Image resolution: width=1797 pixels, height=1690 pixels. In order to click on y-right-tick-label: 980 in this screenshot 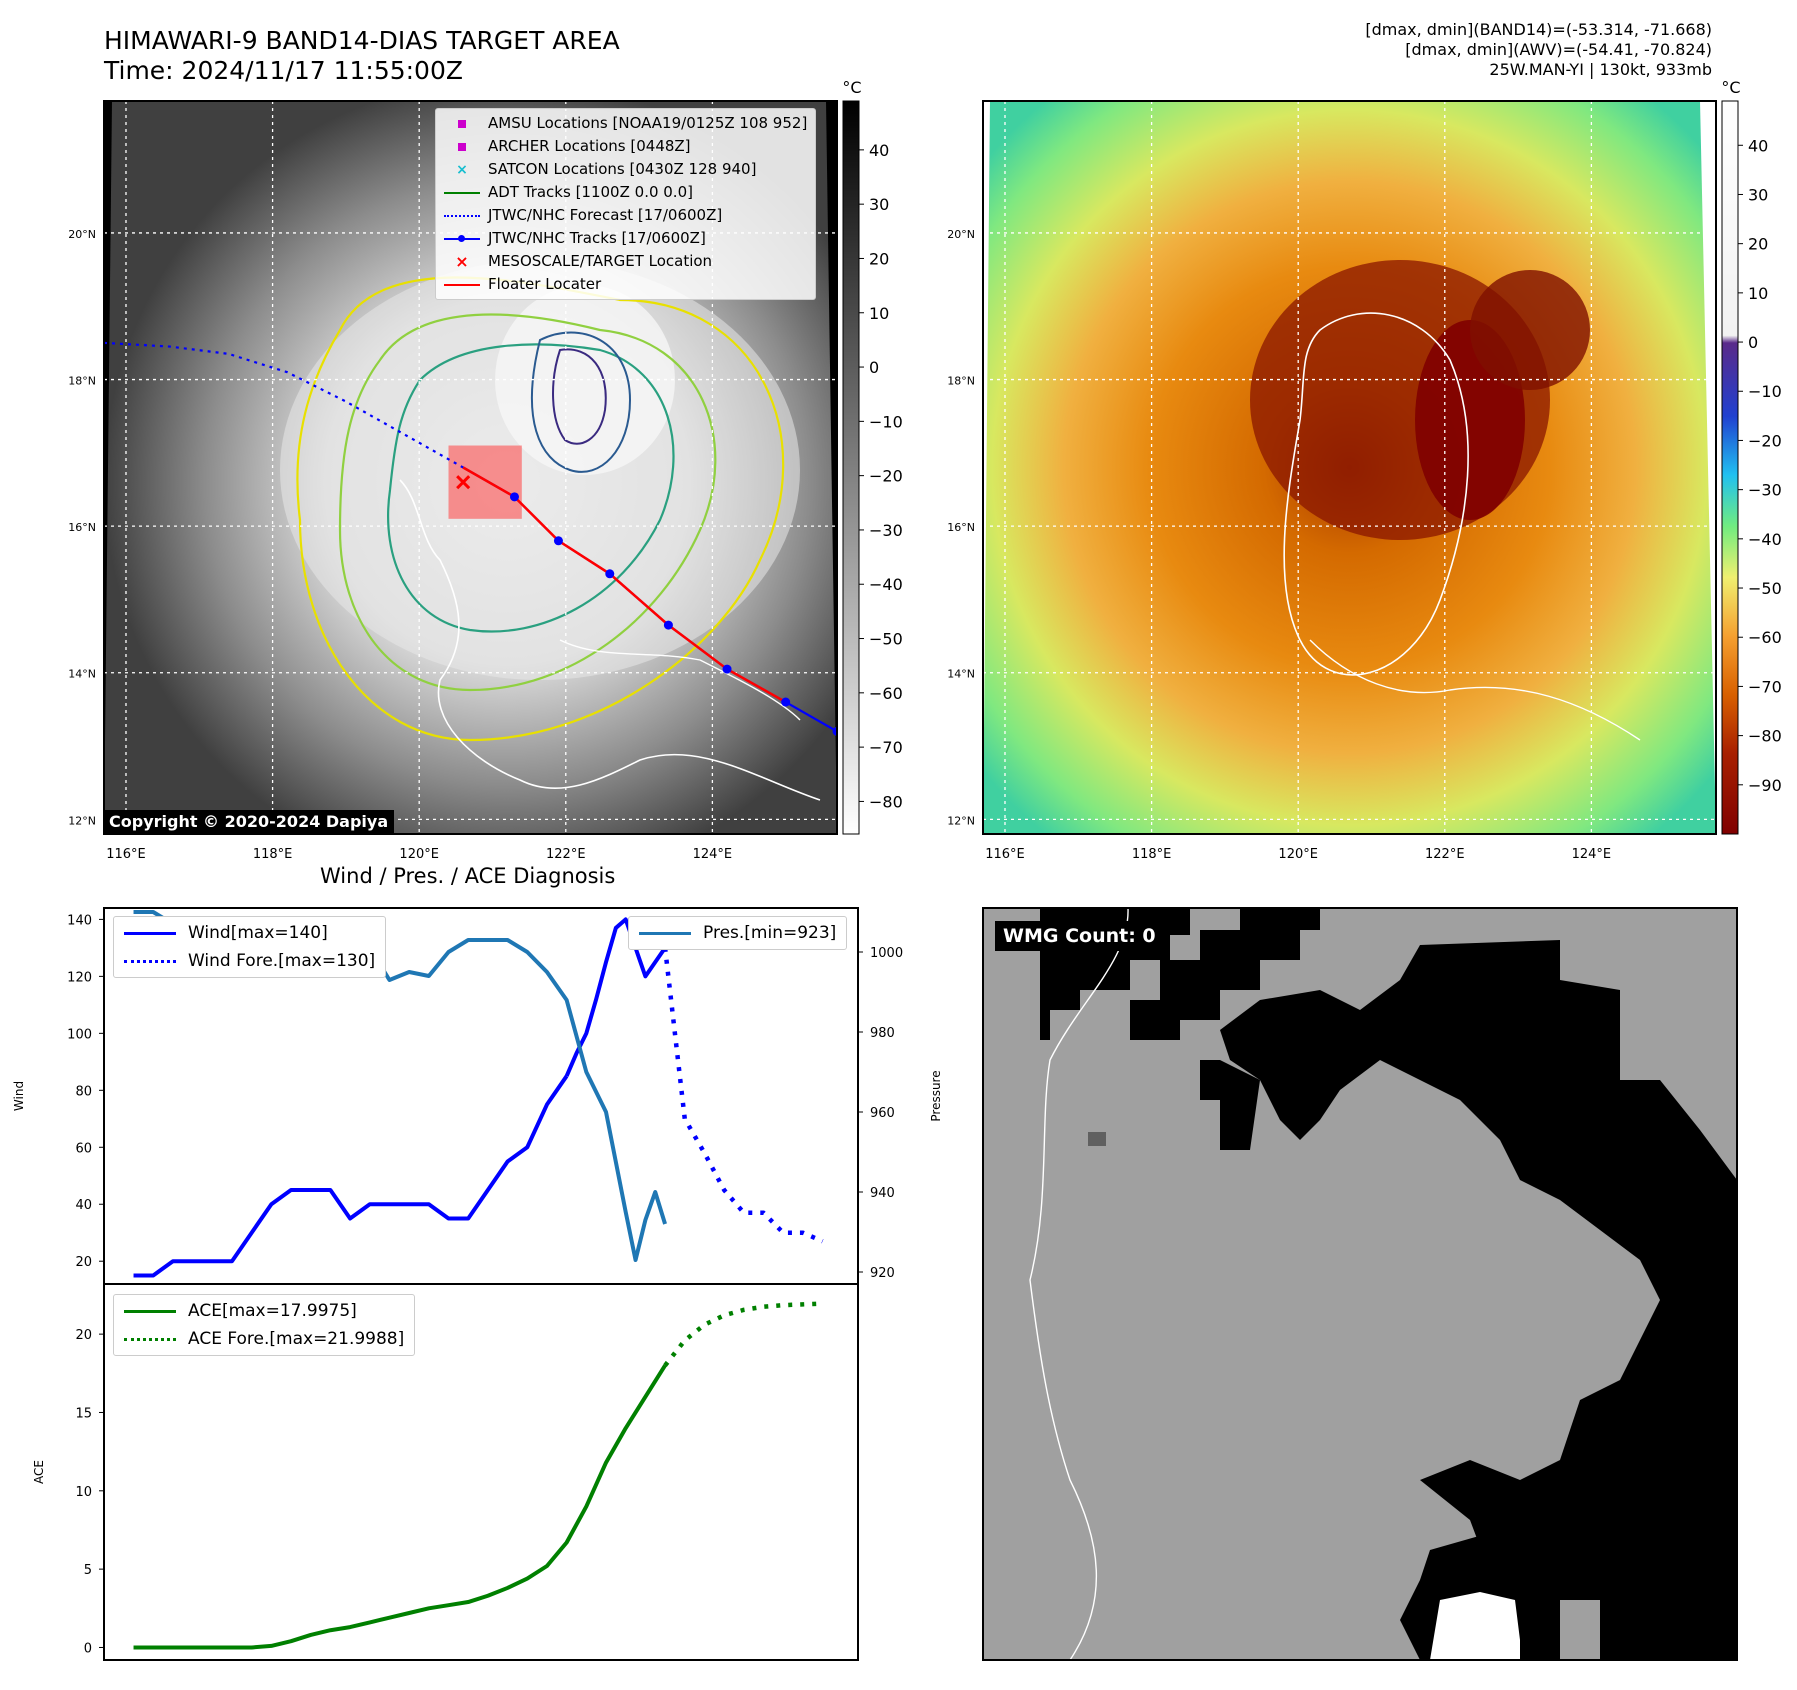, I will do `click(882, 1033)`.